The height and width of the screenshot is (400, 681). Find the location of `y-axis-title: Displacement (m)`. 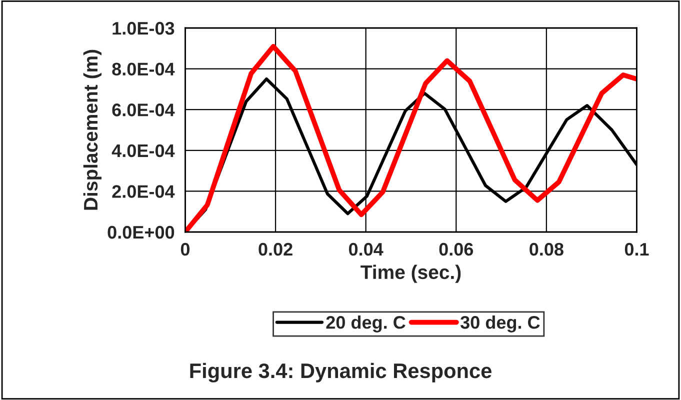

y-axis-title: Displacement (m) is located at coordinates (92, 130).